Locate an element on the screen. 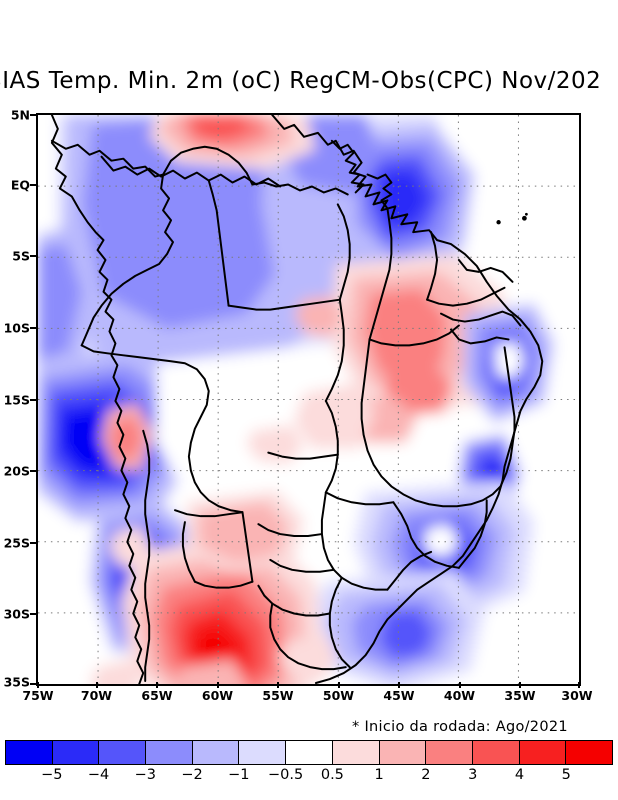 Image resolution: width=618 pixels, height=800 pixels. x-tick-label: 30W is located at coordinates (577, 695).